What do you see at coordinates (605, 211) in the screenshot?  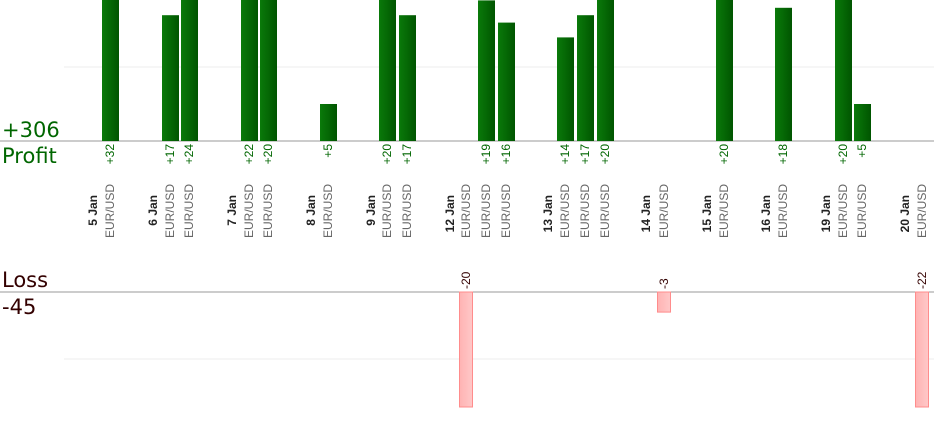 I see `pair-label-13-jan-13: EUR/USD` at bounding box center [605, 211].